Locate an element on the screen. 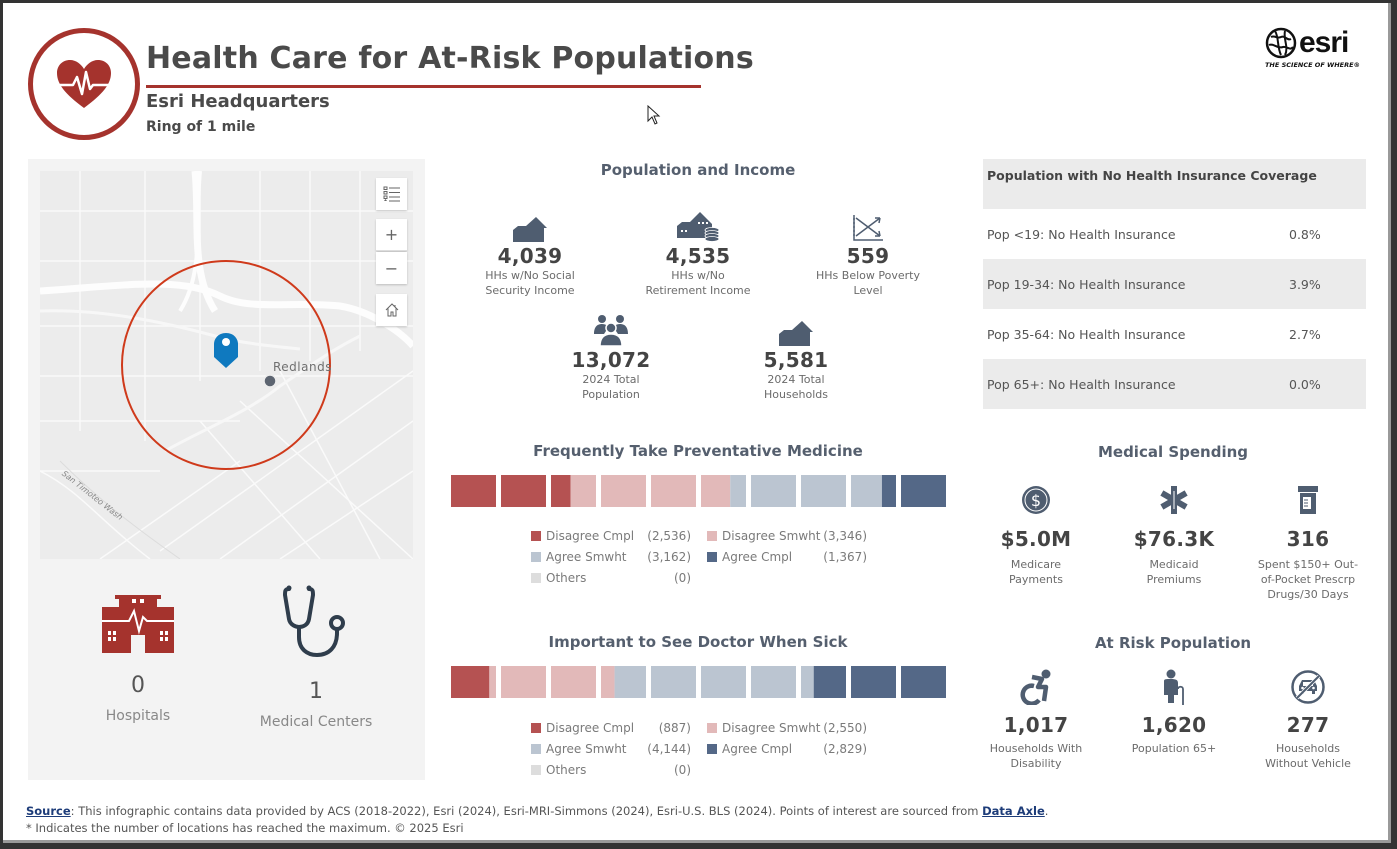 The image size is (1397, 849). stat-value: 4,039 is located at coordinates (530, 256).